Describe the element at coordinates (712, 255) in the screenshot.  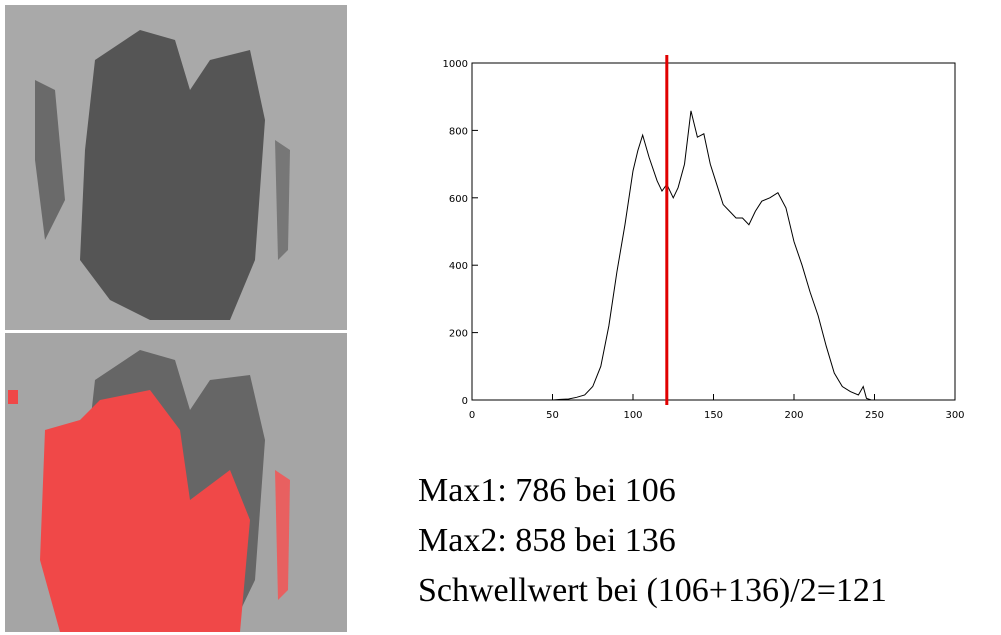
I see `histogram-line` at that location.